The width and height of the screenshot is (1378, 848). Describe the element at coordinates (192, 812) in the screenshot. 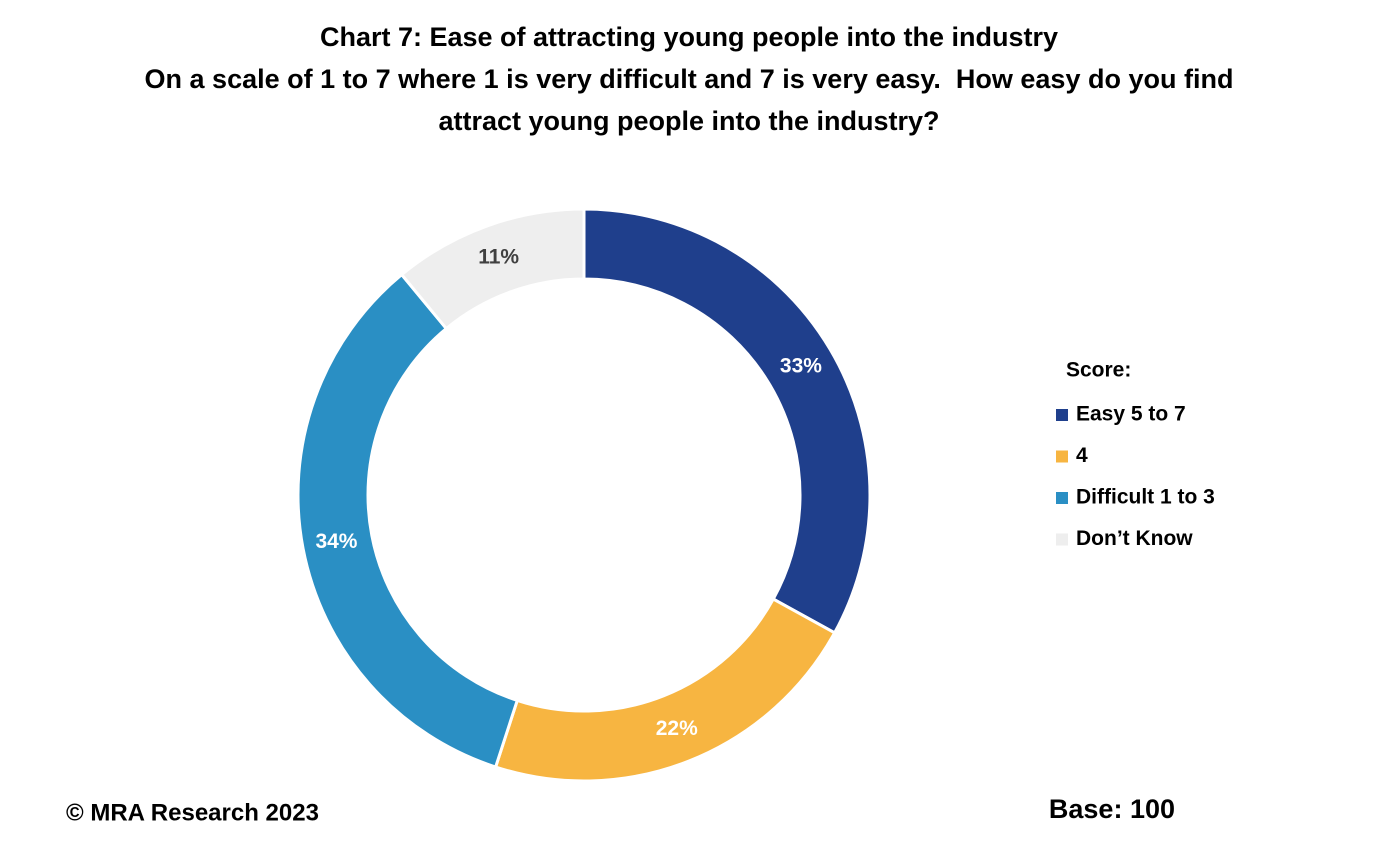

I see `footer-left: © MRA Research 2023` at that location.